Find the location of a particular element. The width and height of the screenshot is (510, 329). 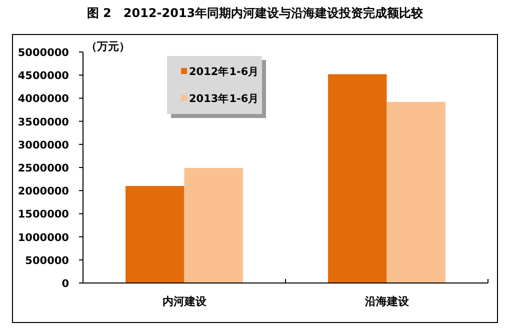

y-tick-label: 5000000 is located at coordinates (43, 53).